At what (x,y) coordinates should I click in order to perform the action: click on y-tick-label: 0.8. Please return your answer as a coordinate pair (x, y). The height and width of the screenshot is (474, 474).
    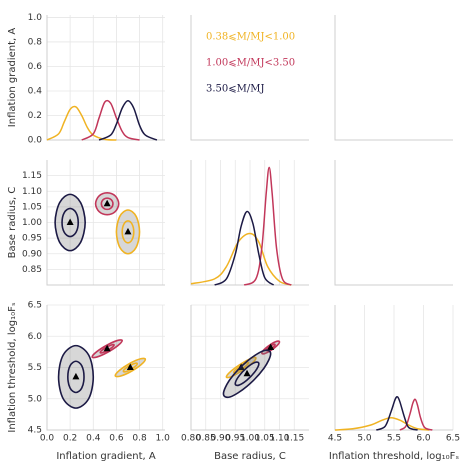
    Looking at the image, I should click on (35, 42).